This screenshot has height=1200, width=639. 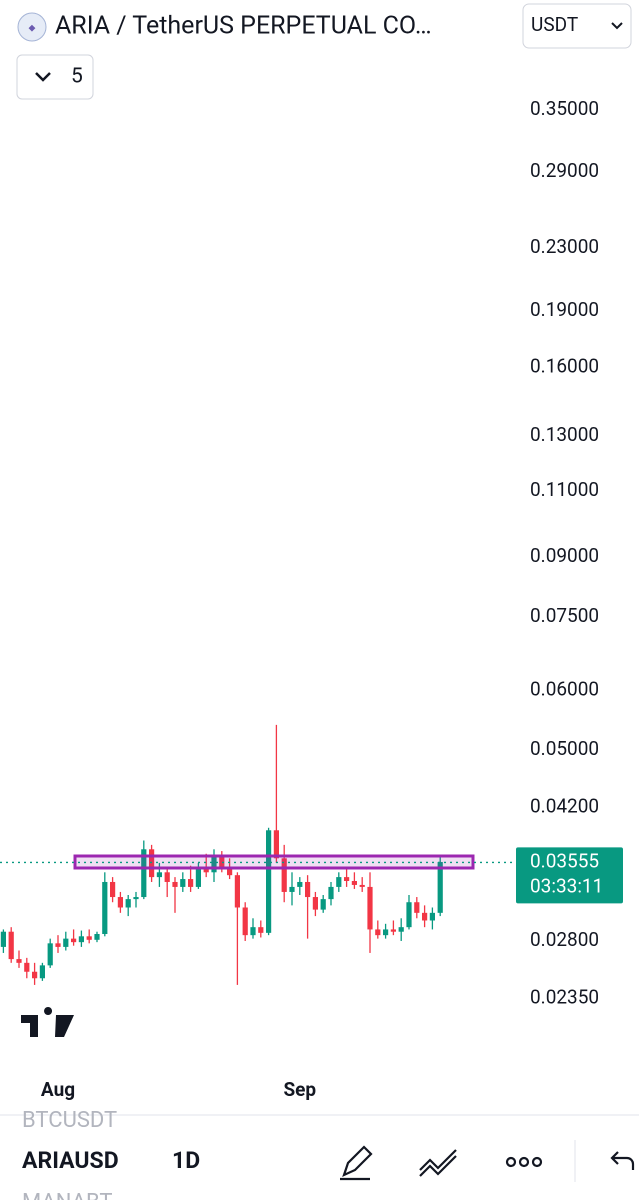 I want to click on y-tick-label: 0.06000, so click(x=564, y=688).